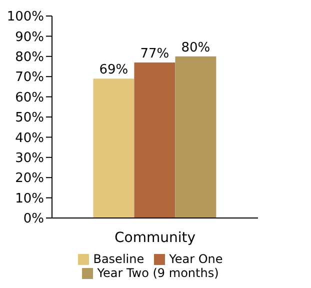 The image size is (311, 288). I want to click on x-tick-label: Community, so click(155, 238).